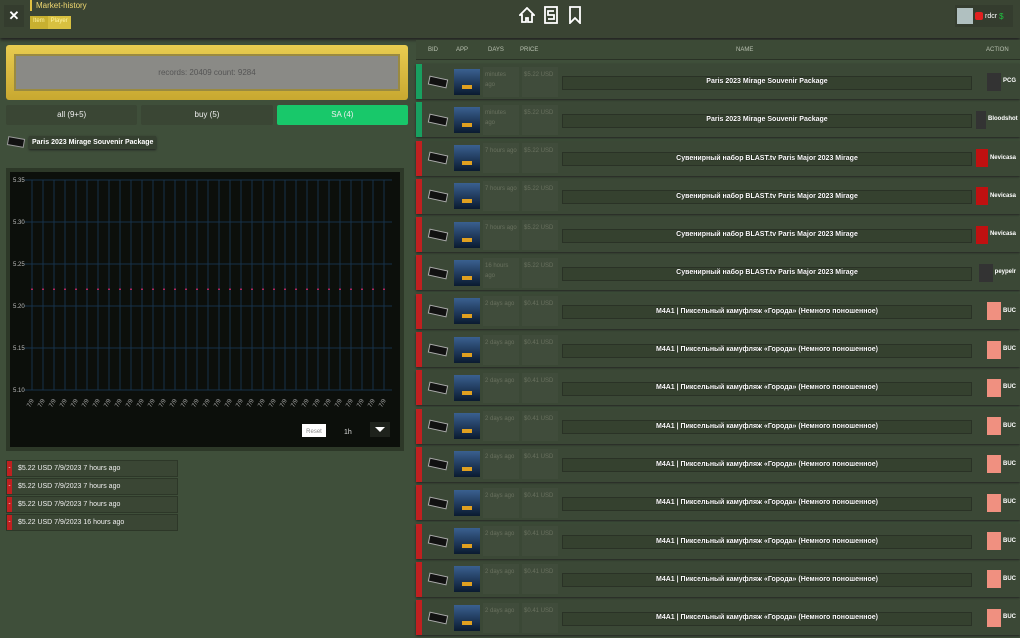 Image resolution: width=1020 pixels, height=638 pixels. Describe the element at coordinates (551, 15) in the screenshot. I see `document-icon` at that location.